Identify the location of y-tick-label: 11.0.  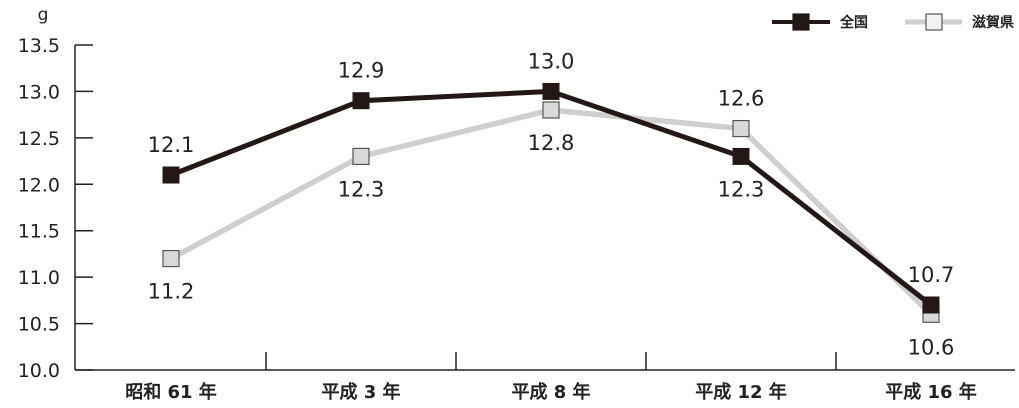
(39, 278).